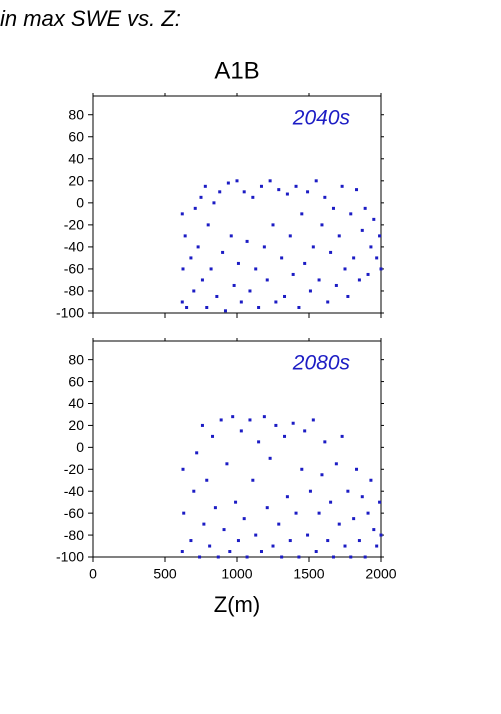  I want to click on y-tick-label: 80, so click(76, 114).